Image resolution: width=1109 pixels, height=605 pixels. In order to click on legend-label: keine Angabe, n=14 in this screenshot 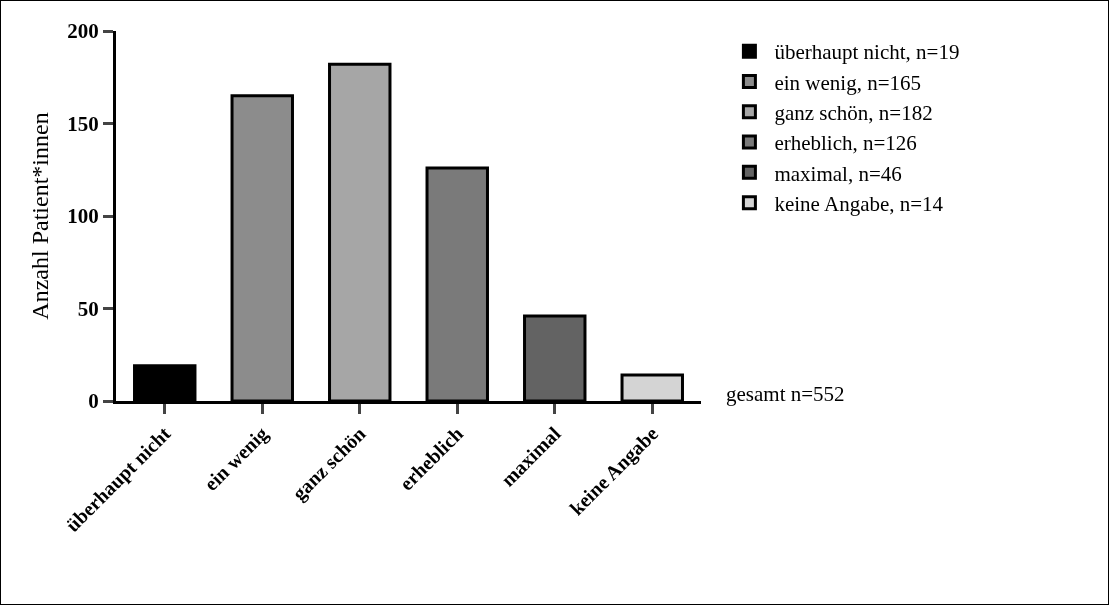, I will do `click(859, 203)`.